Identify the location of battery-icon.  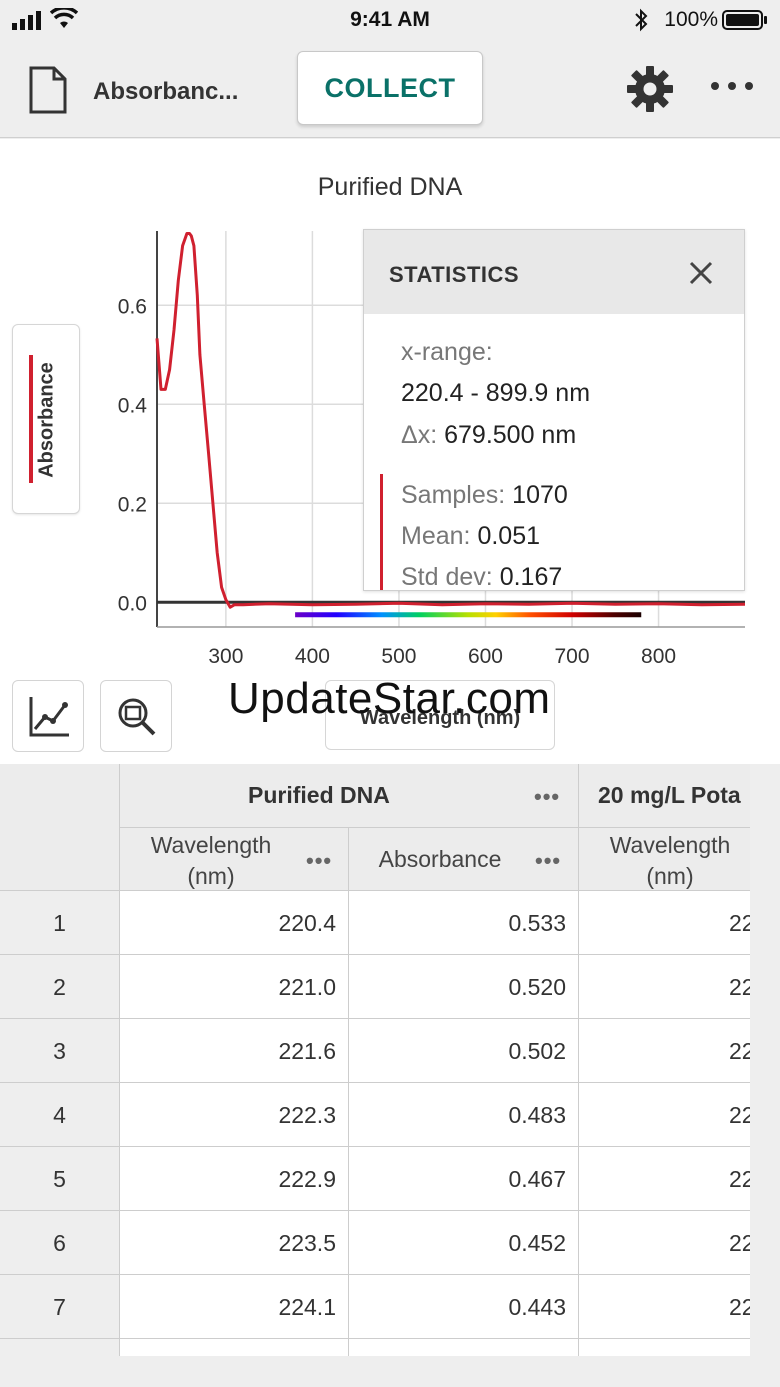
(744, 20).